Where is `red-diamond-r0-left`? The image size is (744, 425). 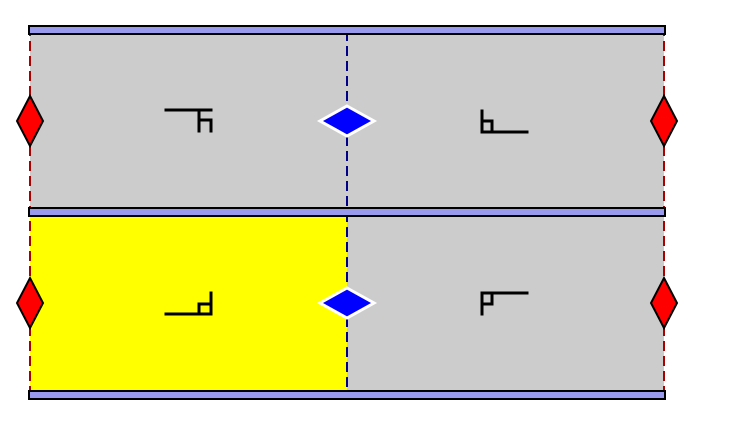 red-diamond-r0-left is located at coordinates (30, 121).